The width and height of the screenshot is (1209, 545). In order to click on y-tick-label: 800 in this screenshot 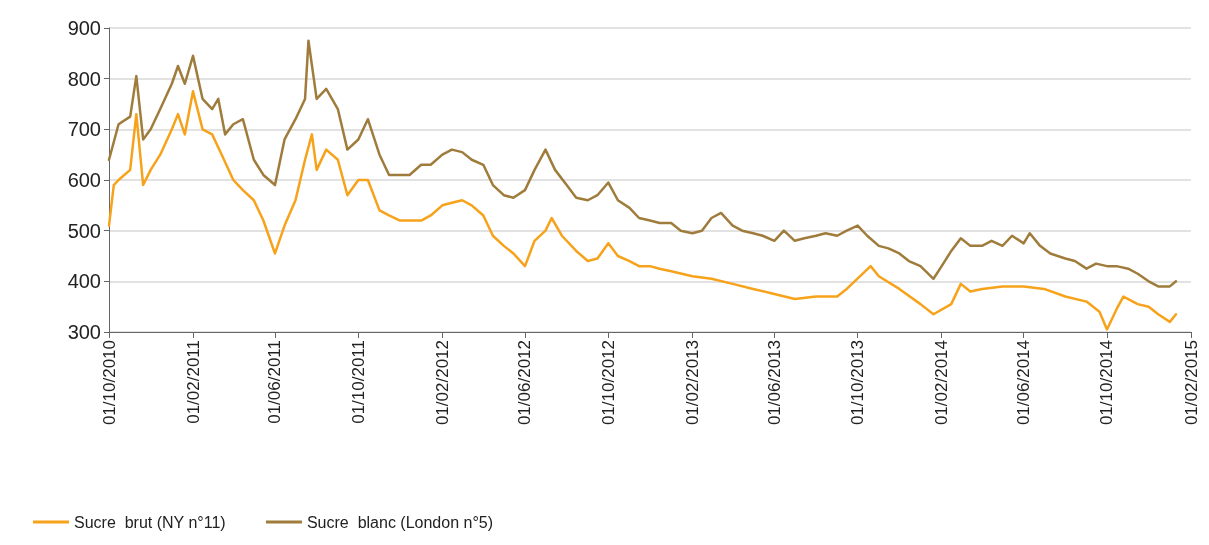, I will do `click(84, 78)`.